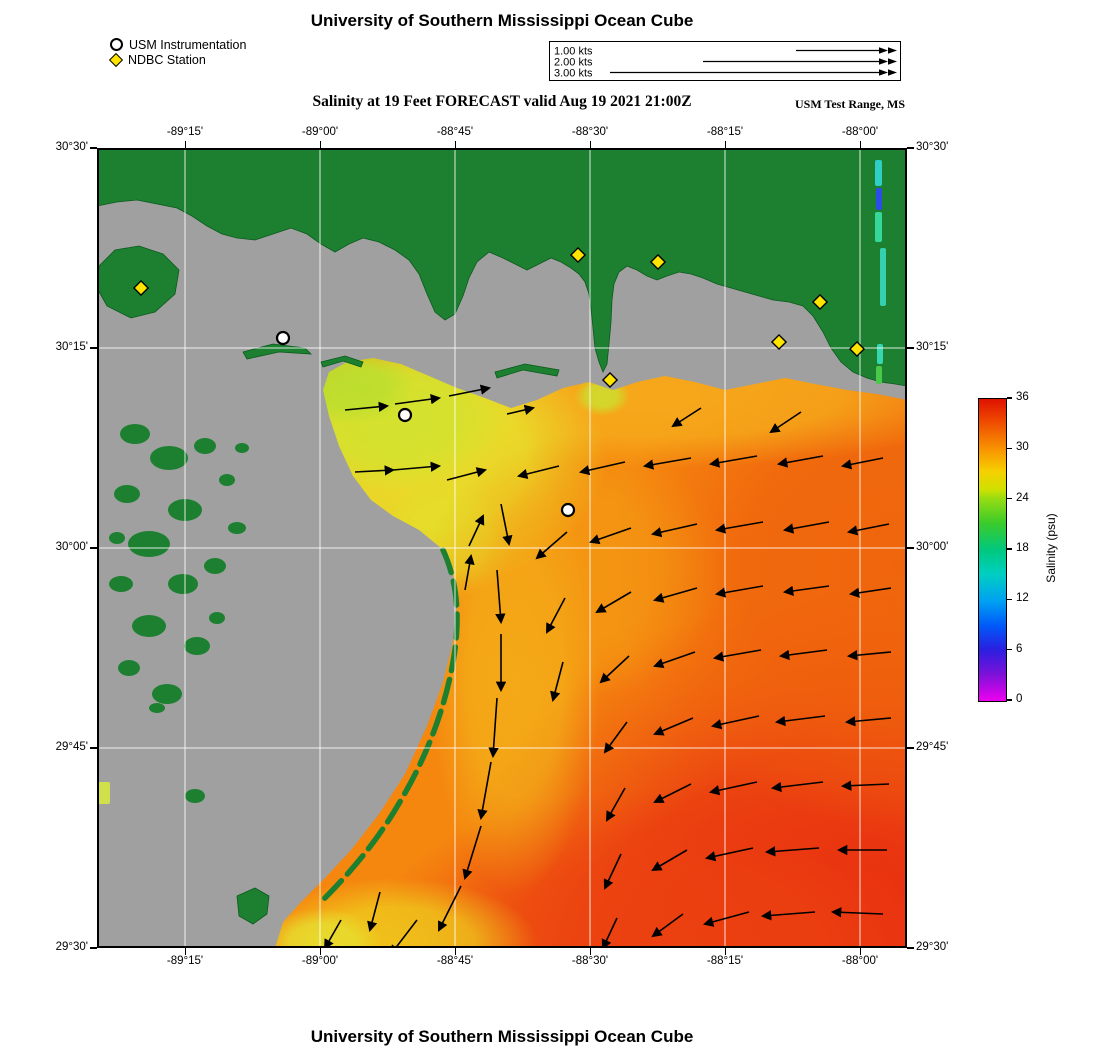  What do you see at coordinates (1019, 699) in the screenshot?
I see `colorbar-tick-label: 0` at bounding box center [1019, 699].